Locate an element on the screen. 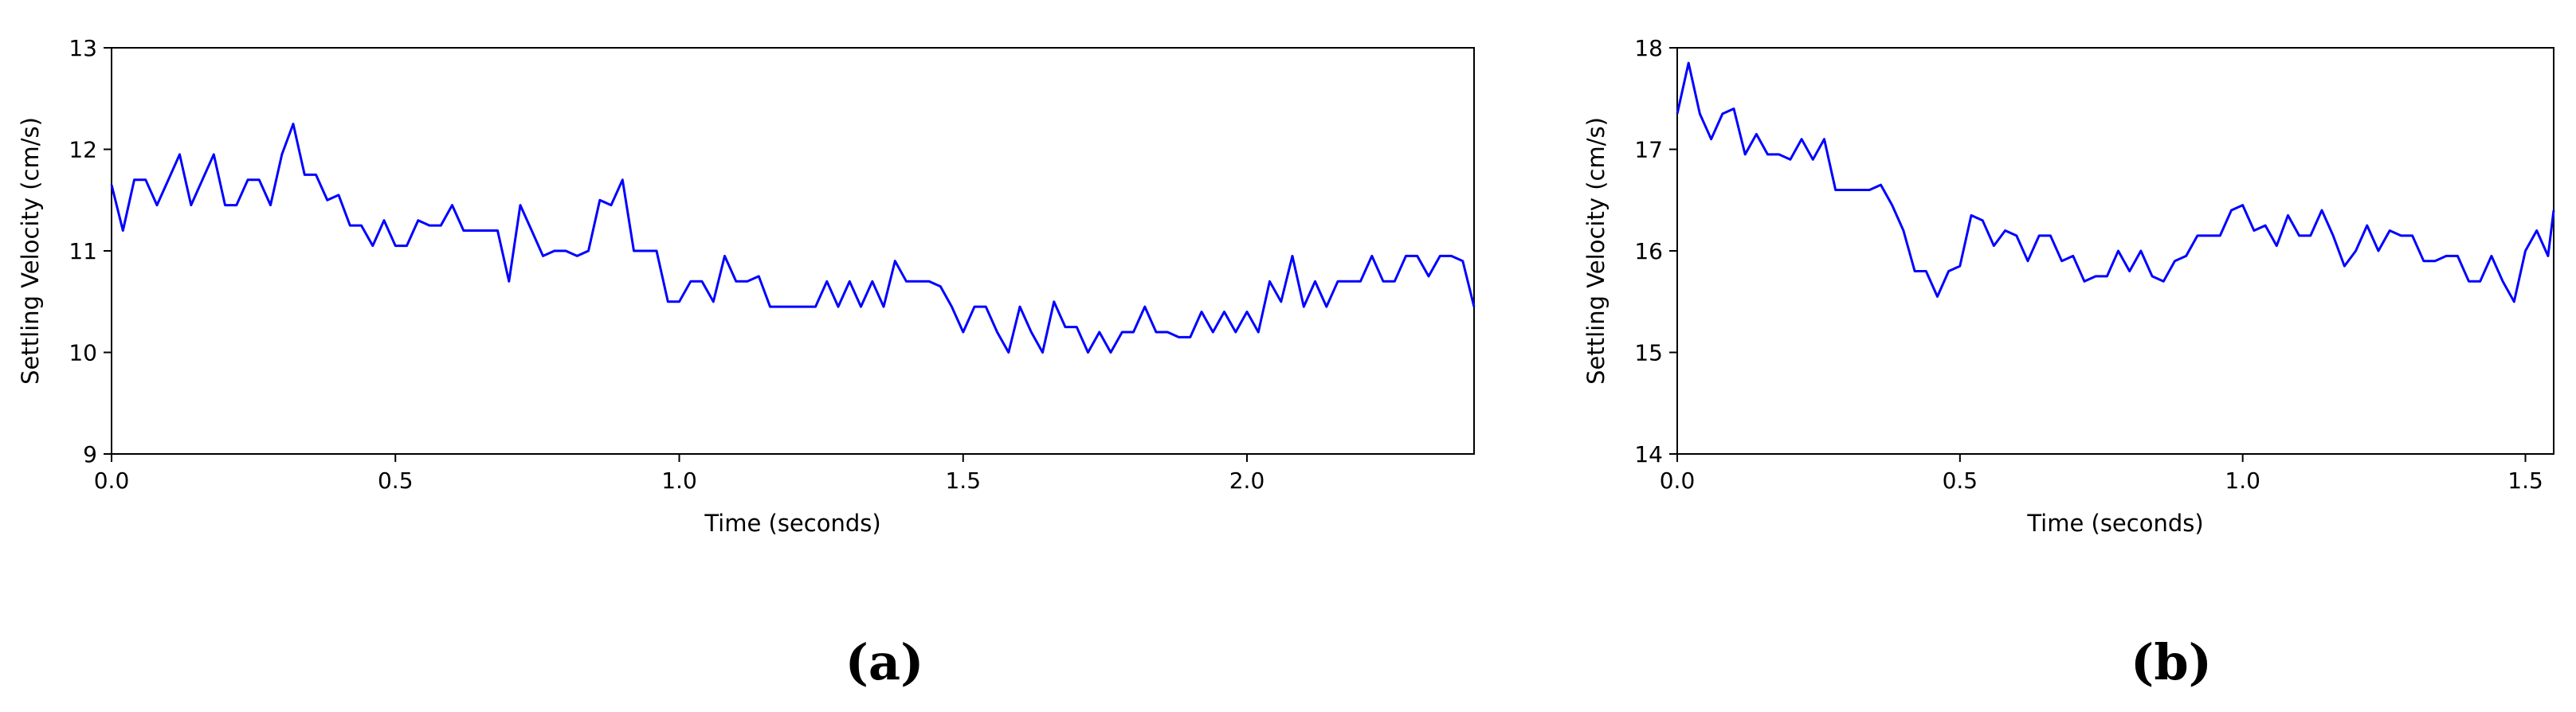  x-tick-label-a: 0.5 is located at coordinates (396, 480).